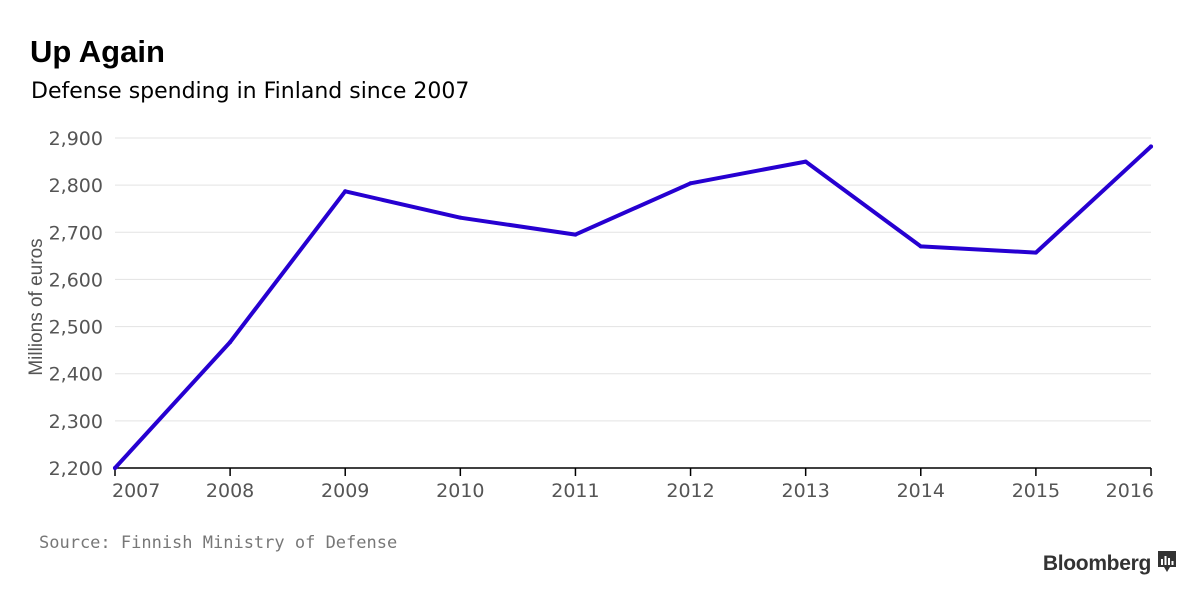 The height and width of the screenshot is (601, 1200). Describe the element at coordinates (230, 491) in the screenshot. I see `x-tick-label: 2008` at that location.